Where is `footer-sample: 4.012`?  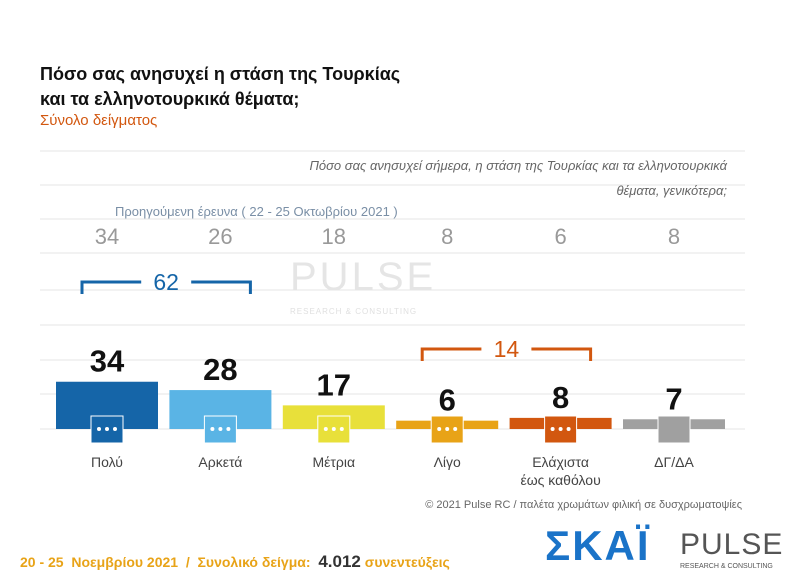 footer-sample: 4.012 is located at coordinates (339, 561).